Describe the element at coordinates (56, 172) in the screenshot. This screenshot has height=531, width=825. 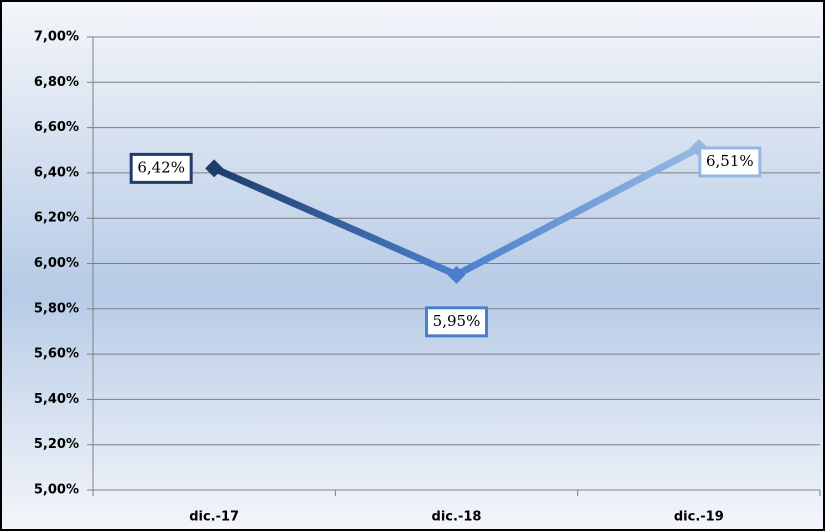
I see `y-tick-label: 6,40%` at that location.